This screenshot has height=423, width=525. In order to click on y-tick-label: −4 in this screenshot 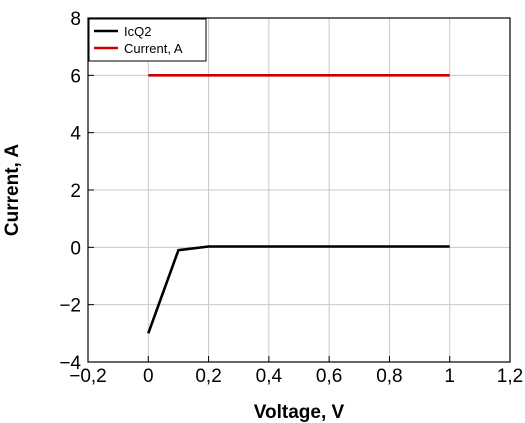, I will do `click(70, 363)`.